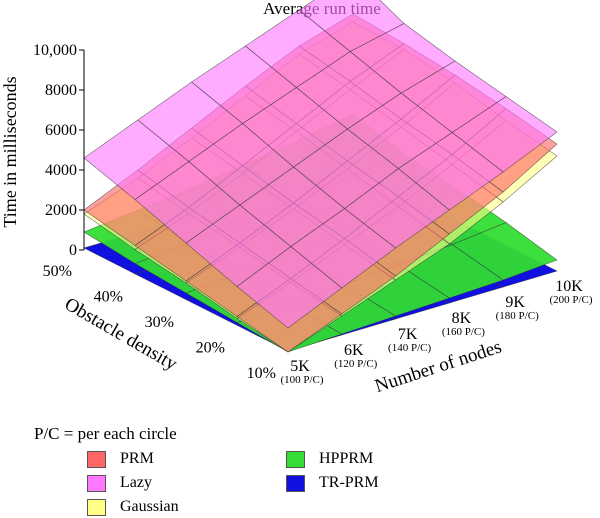  Describe the element at coordinates (517, 316) in the screenshot. I see `x-tick-sublabel: (180 P/C)` at that location.